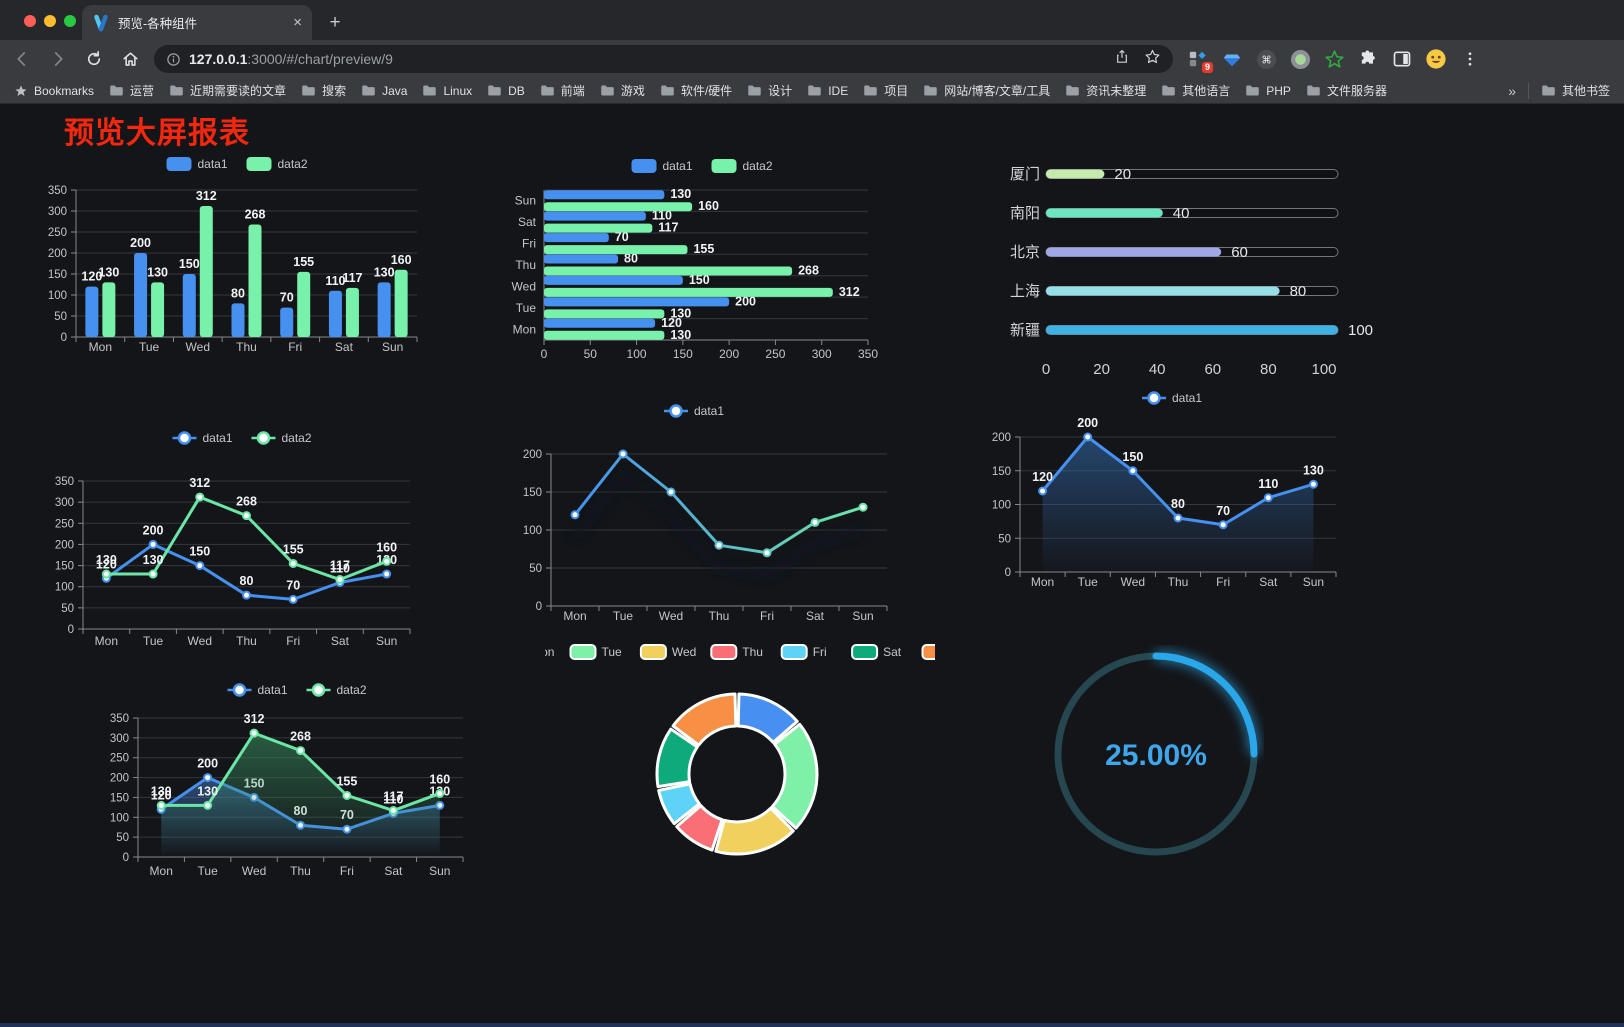 This screenshot has width=1624, height=1027. What do you see at coordinates (447, 90) in the screenshot?
I see `bookmark-folder: Linux` at bounding box center [447, 90].